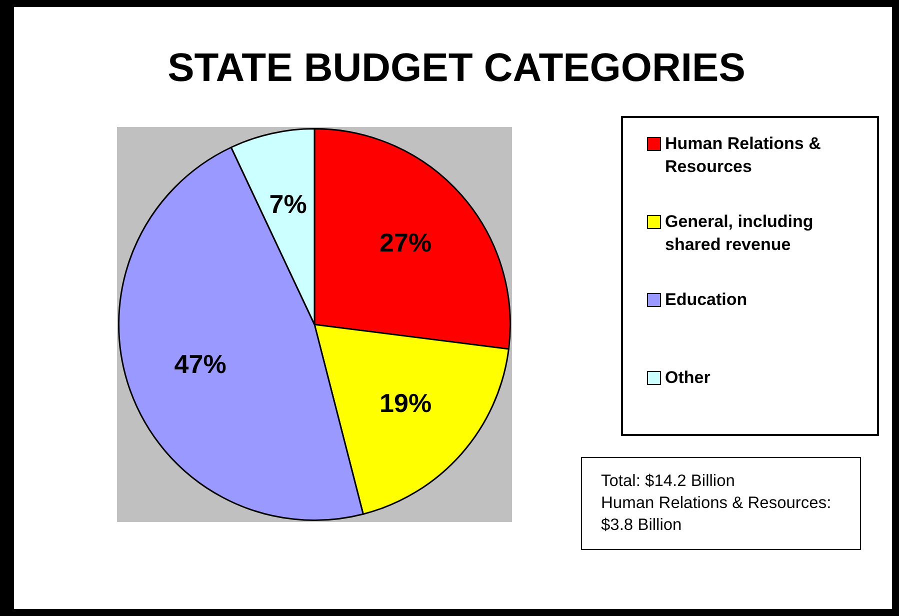  Describe the element at coordinates (456, 68) in the screenshot. I see `chart-title: STATE BUDGET CATEGORIES` at that location.